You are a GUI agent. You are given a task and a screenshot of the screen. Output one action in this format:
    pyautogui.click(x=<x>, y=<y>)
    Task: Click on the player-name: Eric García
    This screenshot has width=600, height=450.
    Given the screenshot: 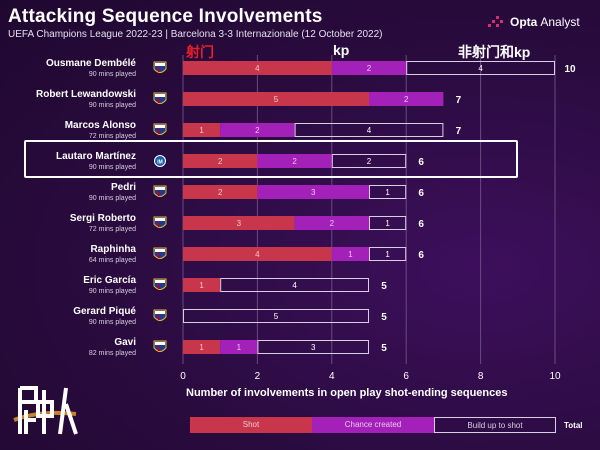 What is the action you would take?
    pyautogui.click(x=109, y=280)
    